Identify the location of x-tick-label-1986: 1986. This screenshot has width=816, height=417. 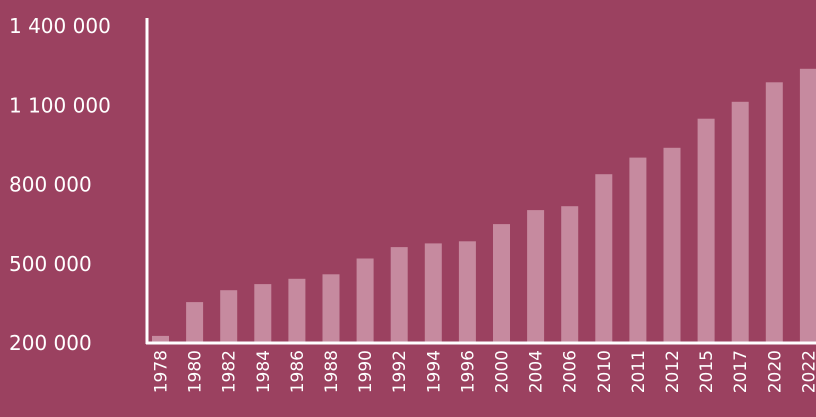
(298, 371).